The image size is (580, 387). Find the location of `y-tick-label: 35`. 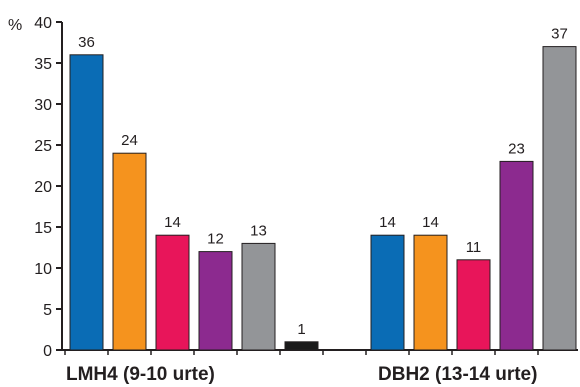

y-tick-label: 35 is located at coordinates (43, 64).